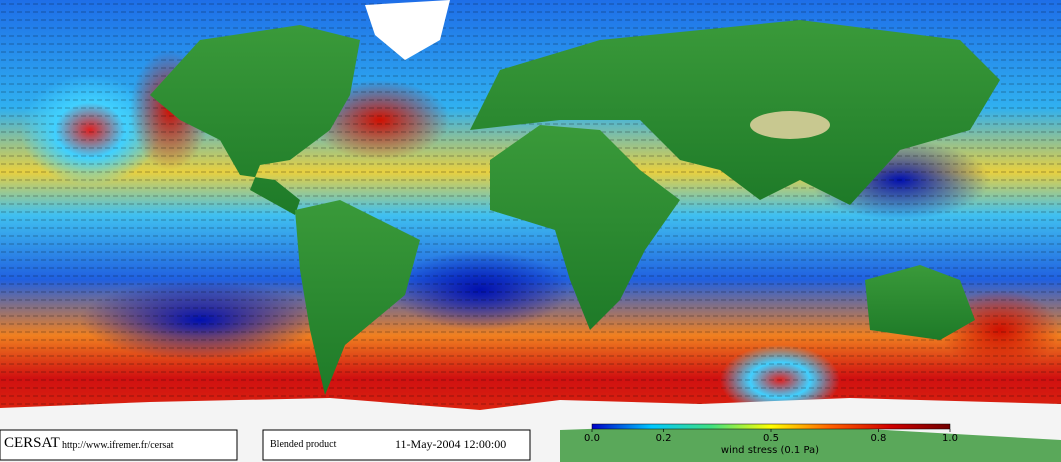 The width and height of the screenshot is (1061, 462). I want to click on colorbar-label: wind stress (0.1 Pa), so click(770, 450).